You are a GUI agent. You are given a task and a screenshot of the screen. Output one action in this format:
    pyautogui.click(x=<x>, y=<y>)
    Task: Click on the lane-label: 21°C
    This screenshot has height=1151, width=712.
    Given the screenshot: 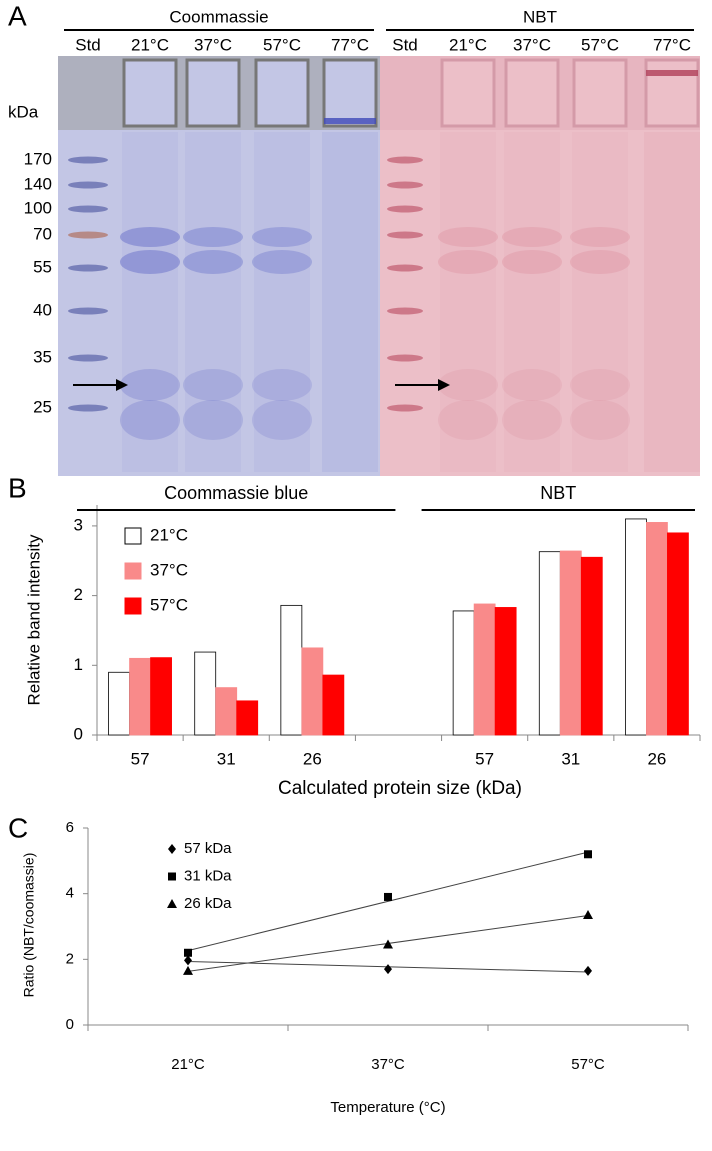 What is the action you would take?
    pyautogui.click(x=150, y=44)
    